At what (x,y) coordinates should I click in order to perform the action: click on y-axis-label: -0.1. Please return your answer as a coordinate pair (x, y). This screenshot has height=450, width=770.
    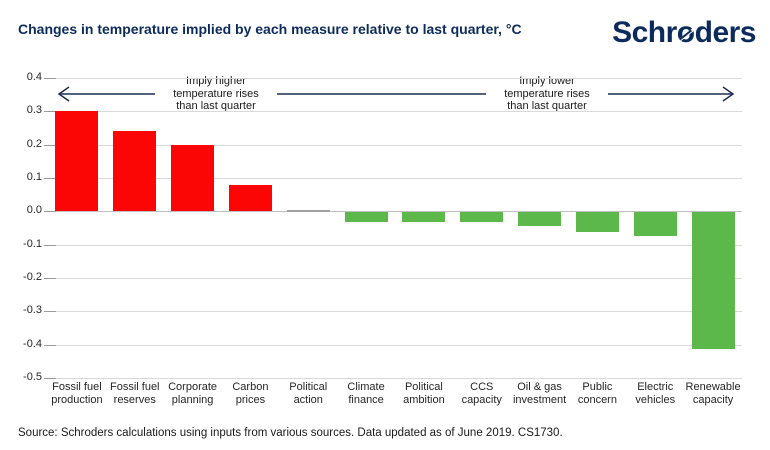
    Looking at the image, I should click on (32, 243).